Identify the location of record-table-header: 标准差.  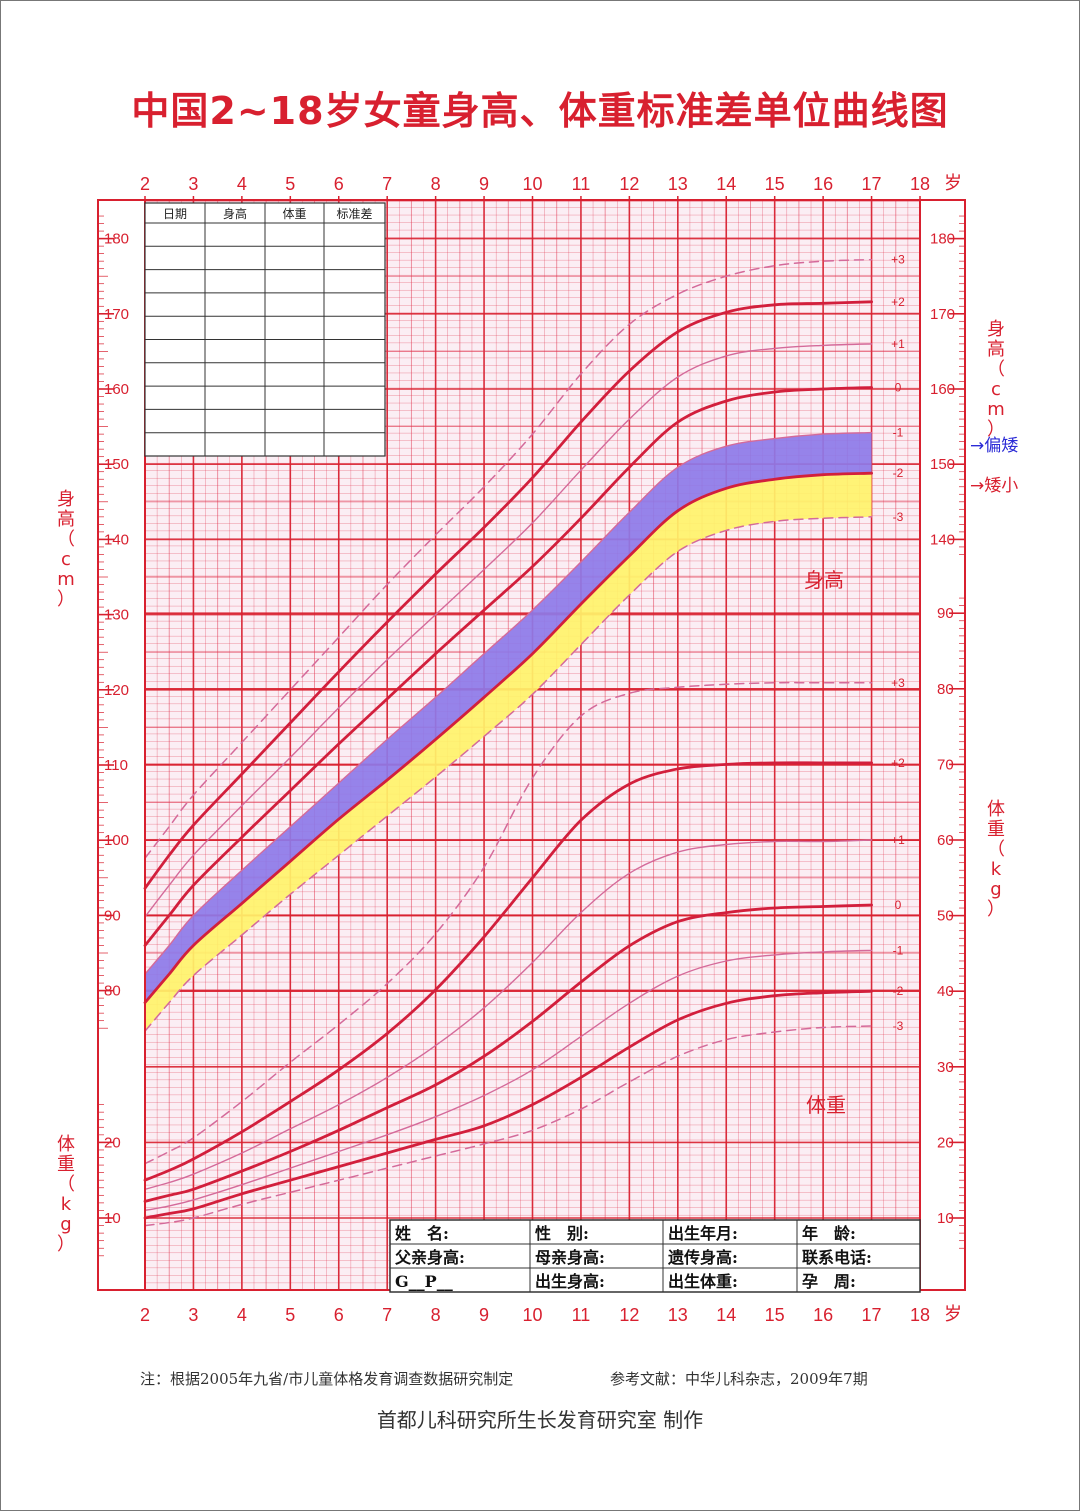
(354, 214).